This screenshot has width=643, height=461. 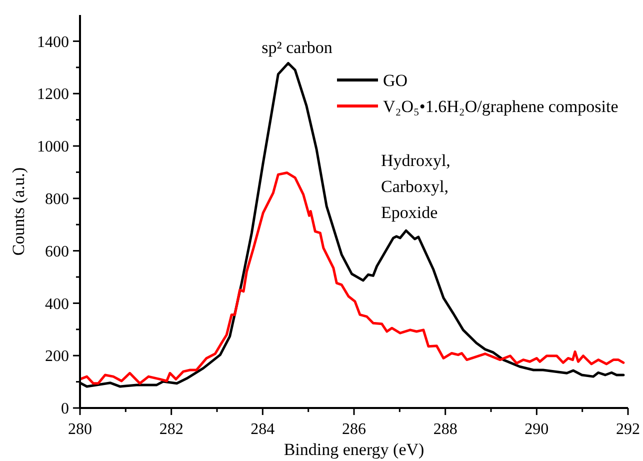 What do you see at coordinates (53, 147) in the screenshot?
I see `y-tick-label: 1000` at bounding box center [53, 147].